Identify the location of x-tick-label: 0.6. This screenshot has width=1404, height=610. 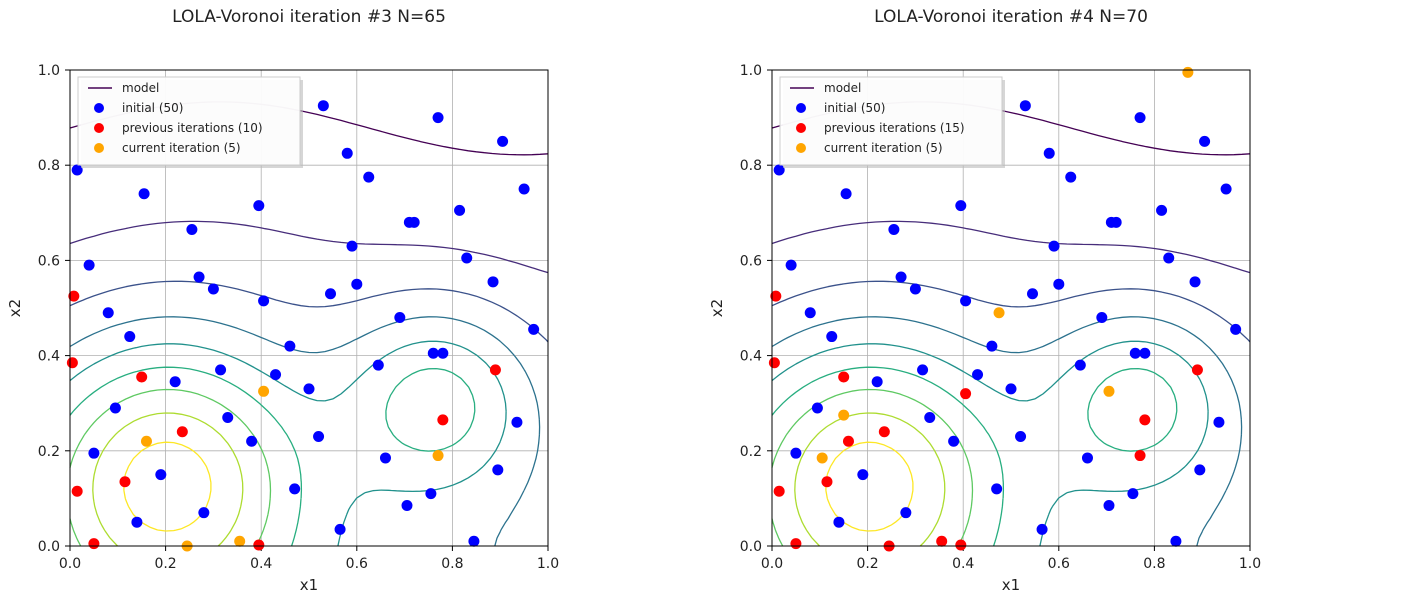
(1059, 564).